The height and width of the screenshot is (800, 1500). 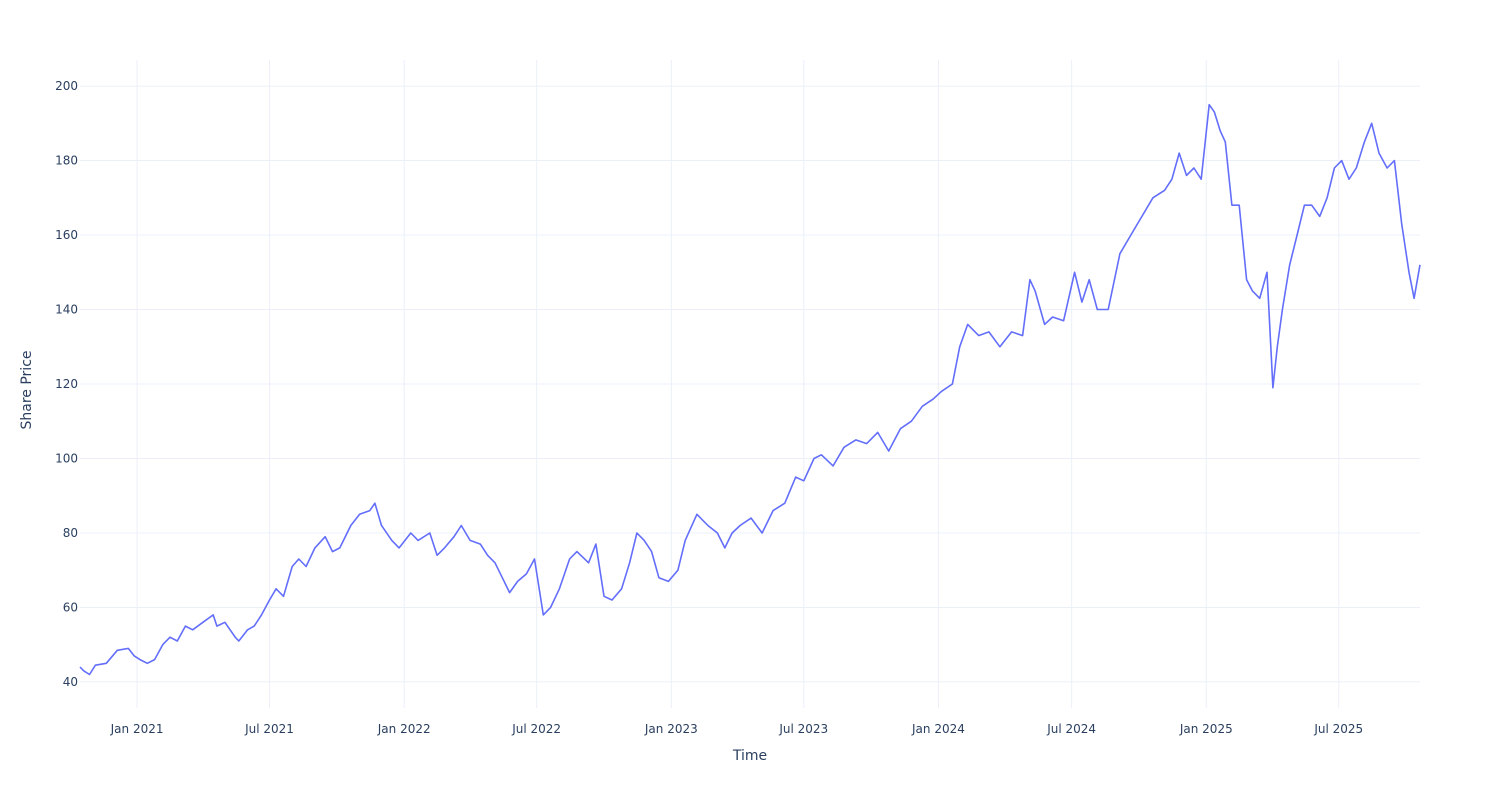 I want to click on y-tick-label: 100, so click(x=66, y=458).